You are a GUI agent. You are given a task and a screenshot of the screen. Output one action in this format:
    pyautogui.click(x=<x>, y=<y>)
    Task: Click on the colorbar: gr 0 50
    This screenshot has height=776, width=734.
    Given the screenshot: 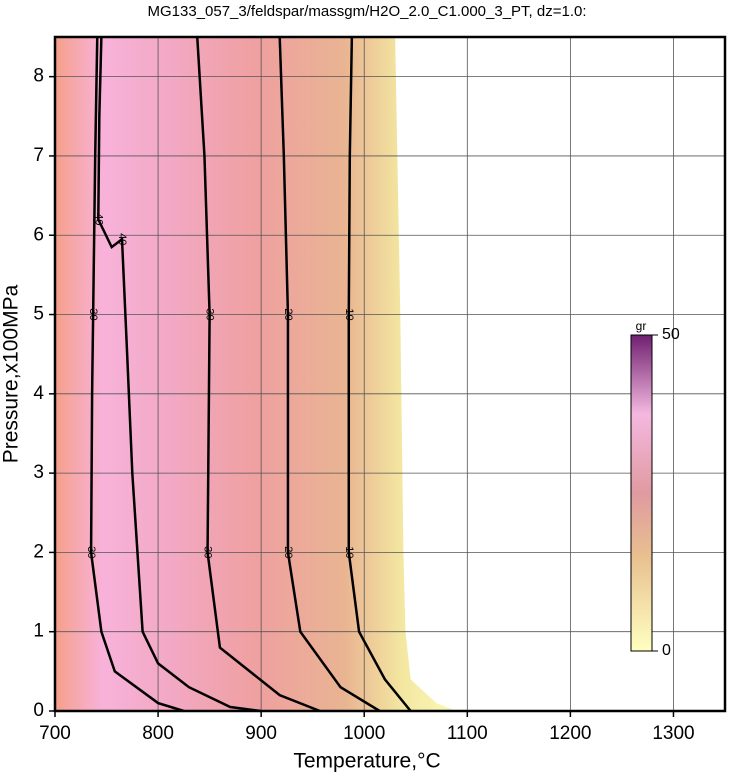 What is the action you would take?
    pyautogui.click(x=655, y=489)
    